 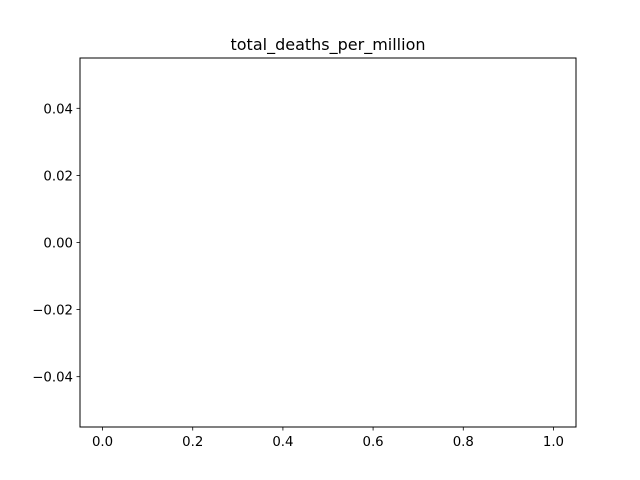 I want to click on chart-title: total_deaths_per_million, so click(x=327, y=45).